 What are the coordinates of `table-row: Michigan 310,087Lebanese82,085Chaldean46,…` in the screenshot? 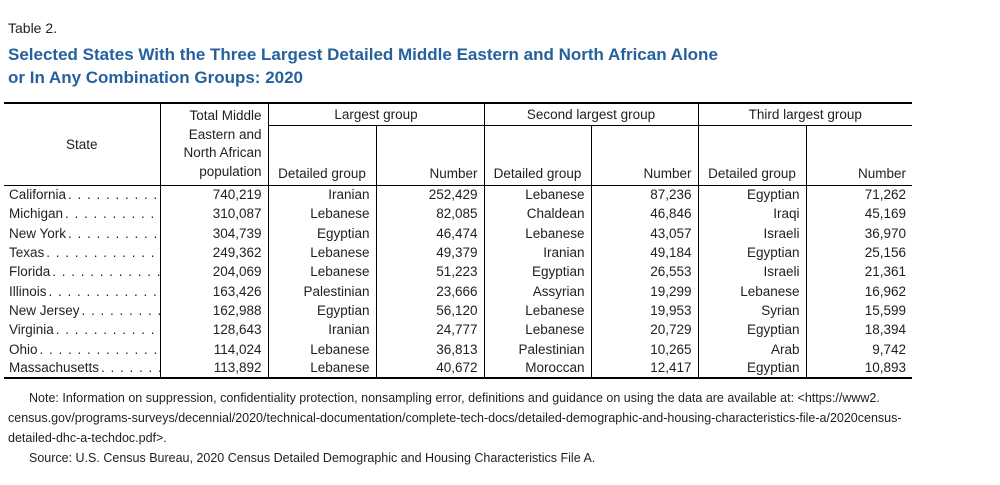 It's located at (458, 214).